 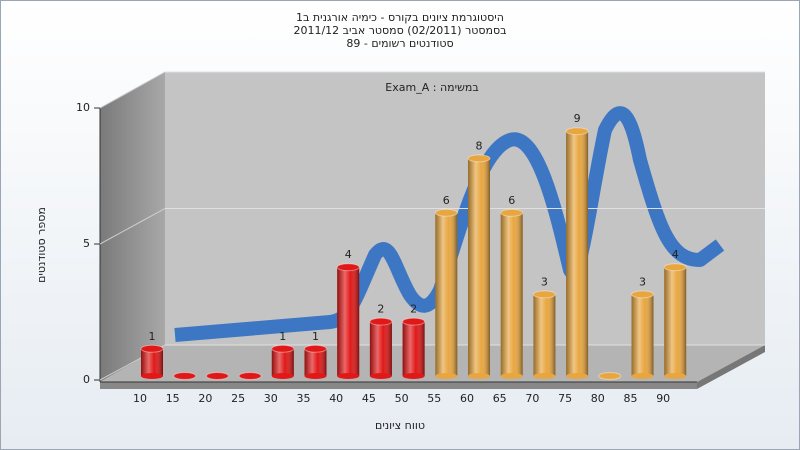 I want to click on grid-line, so click(x=132, y=226).